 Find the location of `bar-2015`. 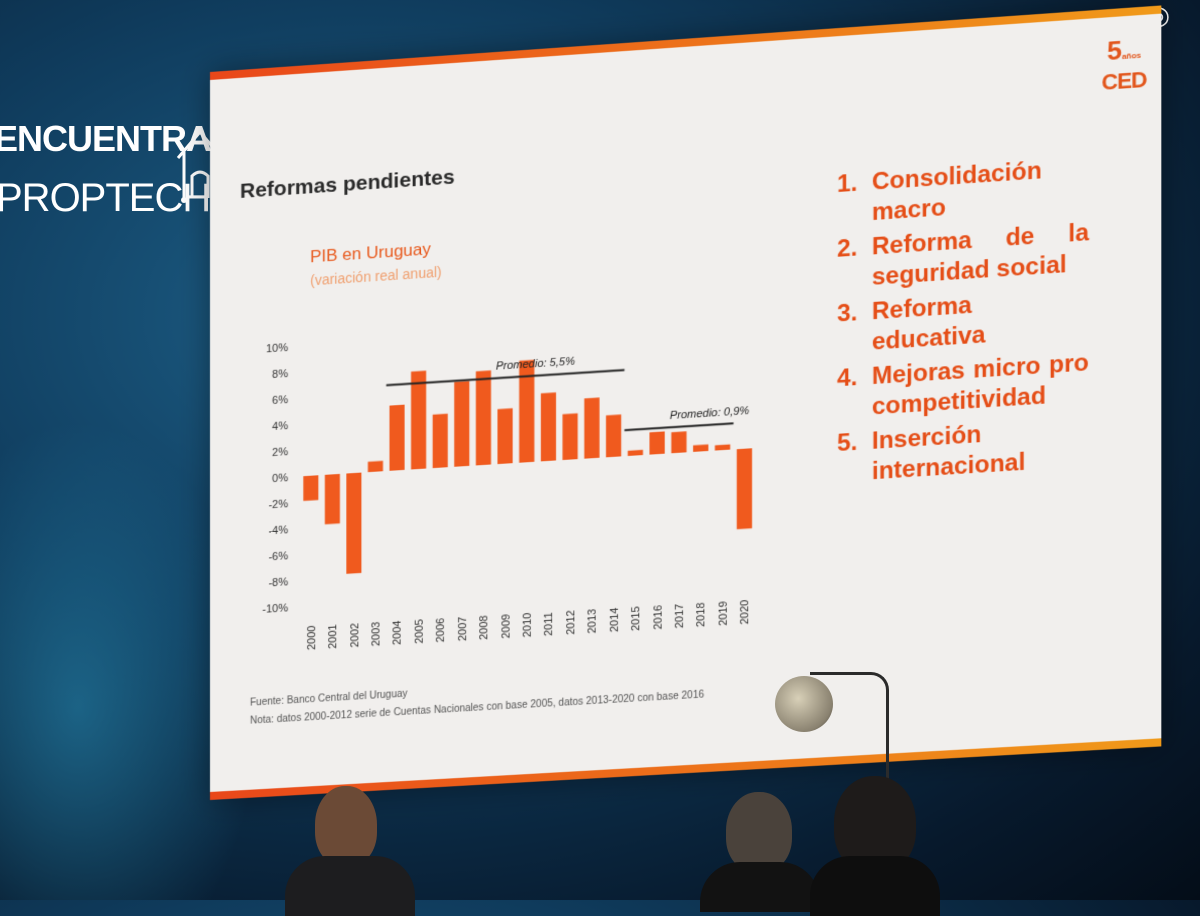

bar-2015 is located at coordinates (635, 453).